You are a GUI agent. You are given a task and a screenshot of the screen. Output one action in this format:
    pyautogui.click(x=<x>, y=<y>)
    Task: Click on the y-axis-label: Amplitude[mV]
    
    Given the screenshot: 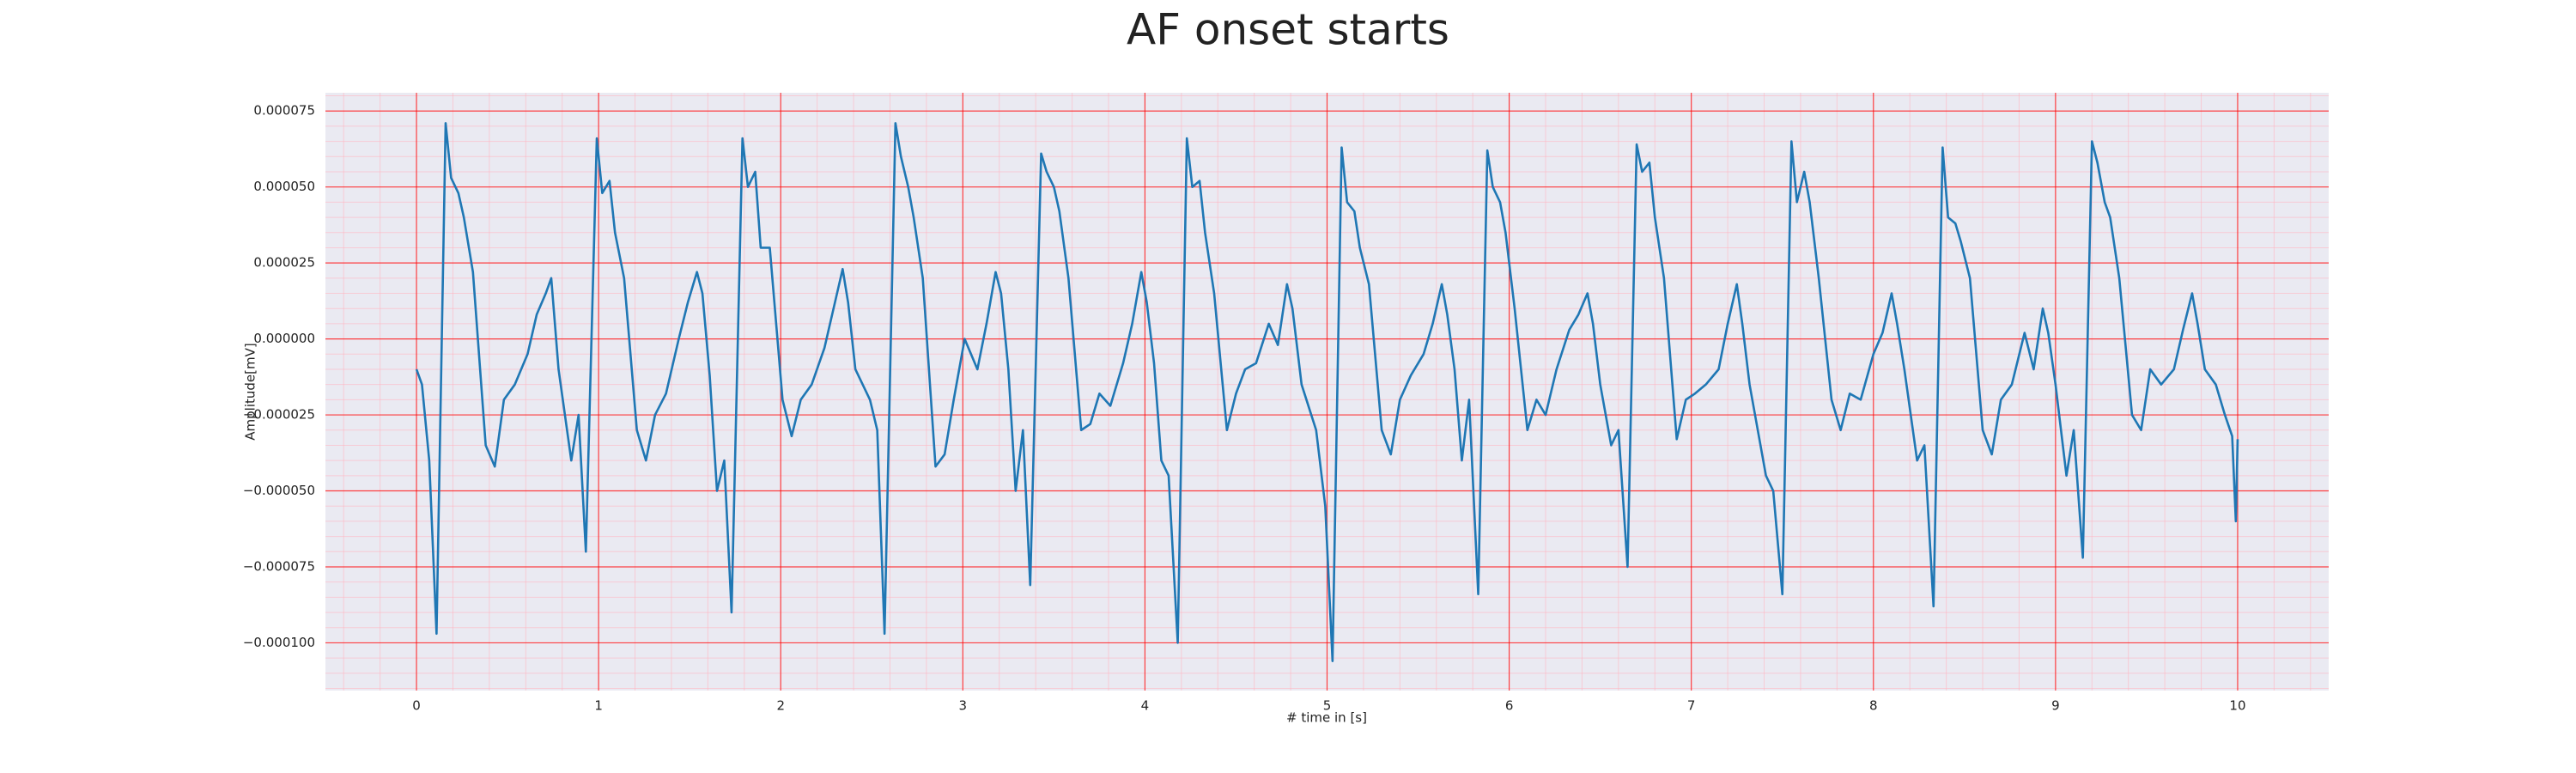 What is the action you would take?
    pyautogui.click(x=251, y=391)
    